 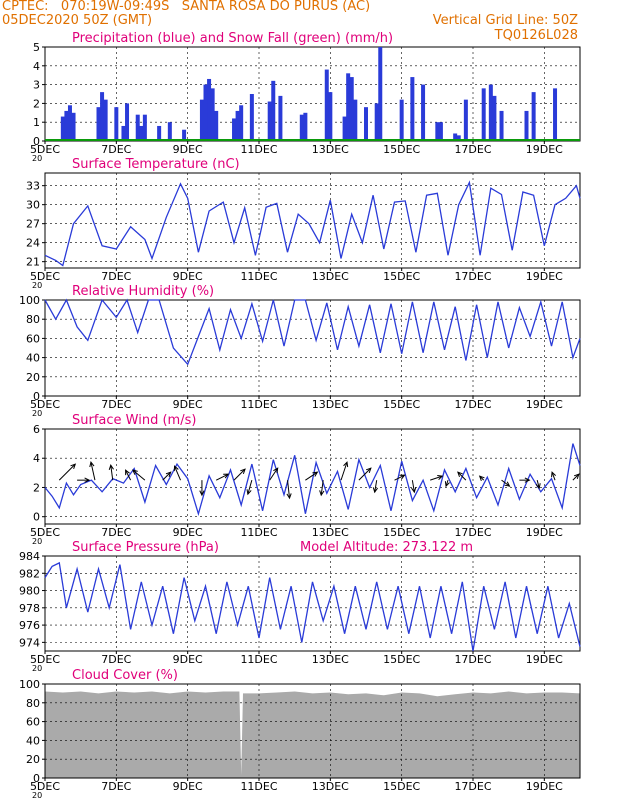 What do you see at coordinates (36, 458) in the screenshot?
I see `y-tick-label: 4` at bounding box center [36, 458].